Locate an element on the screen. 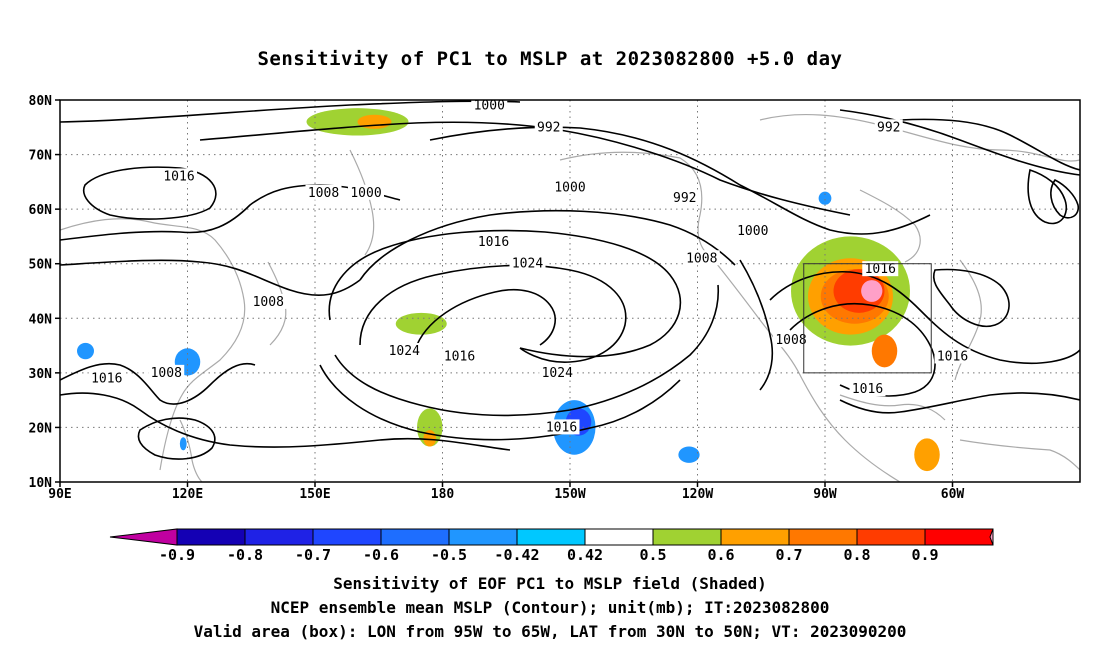 This screenshot has height=650, width=1100. lat-tick-label: 70N is located at coordinates (41, 156).